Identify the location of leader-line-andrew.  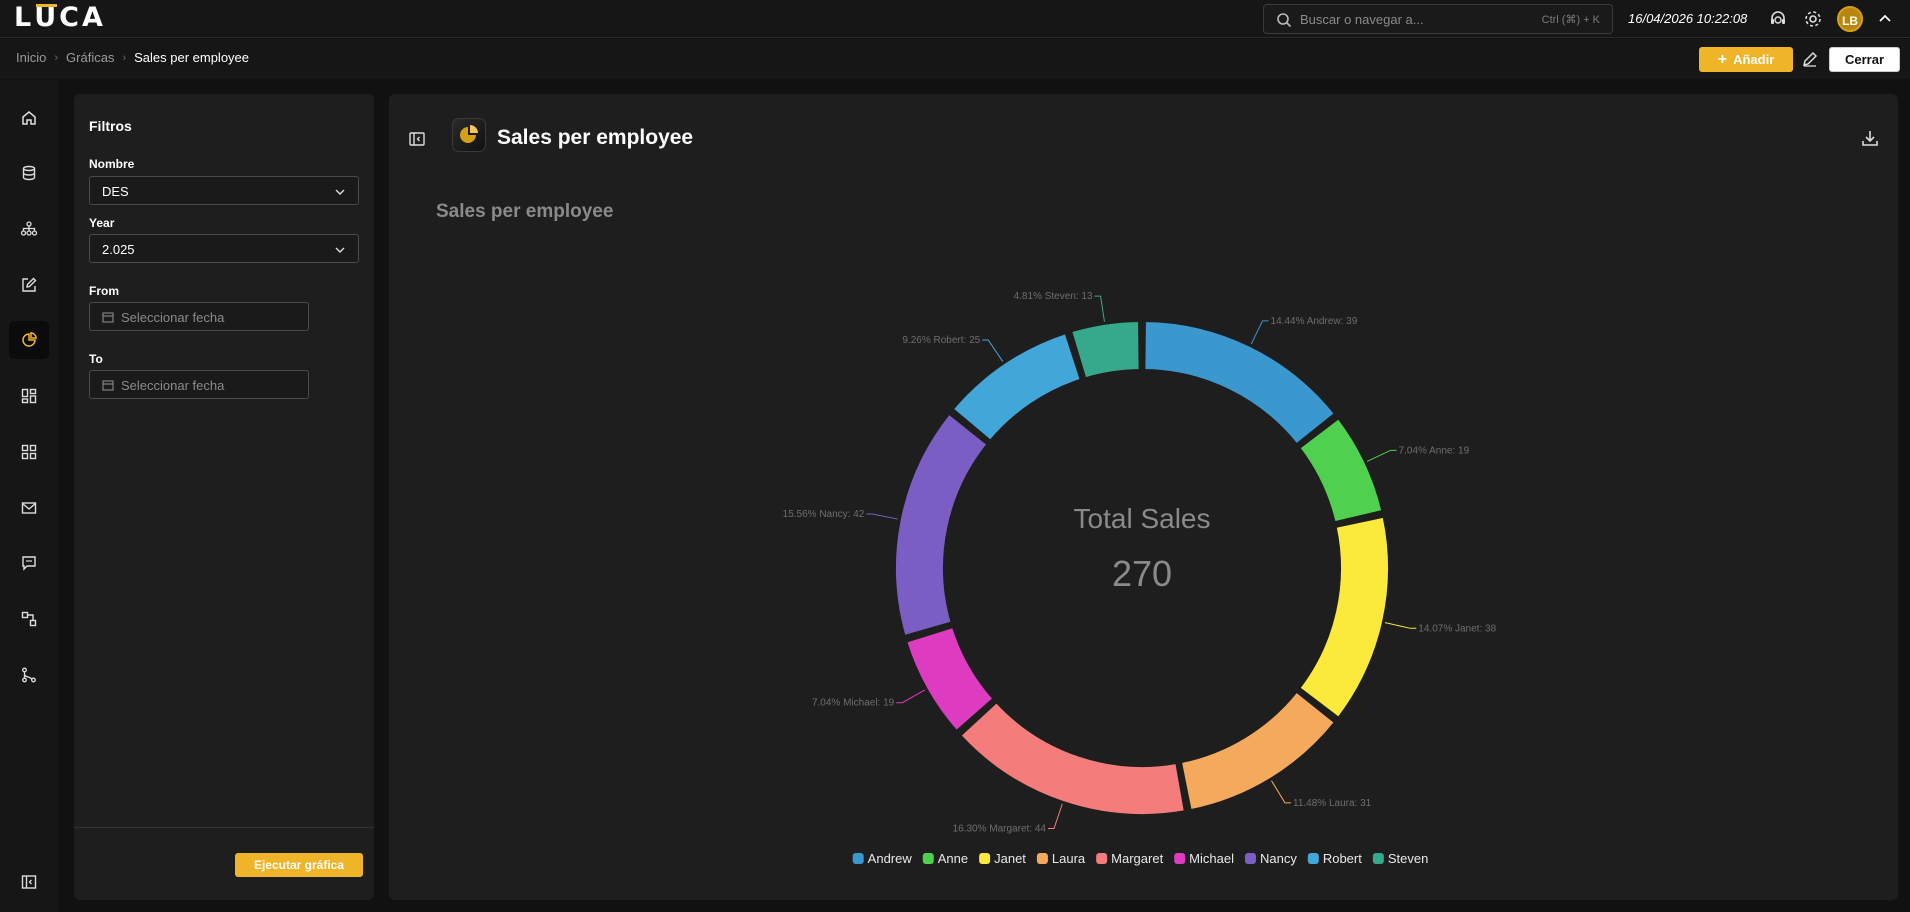
(1259, 332).